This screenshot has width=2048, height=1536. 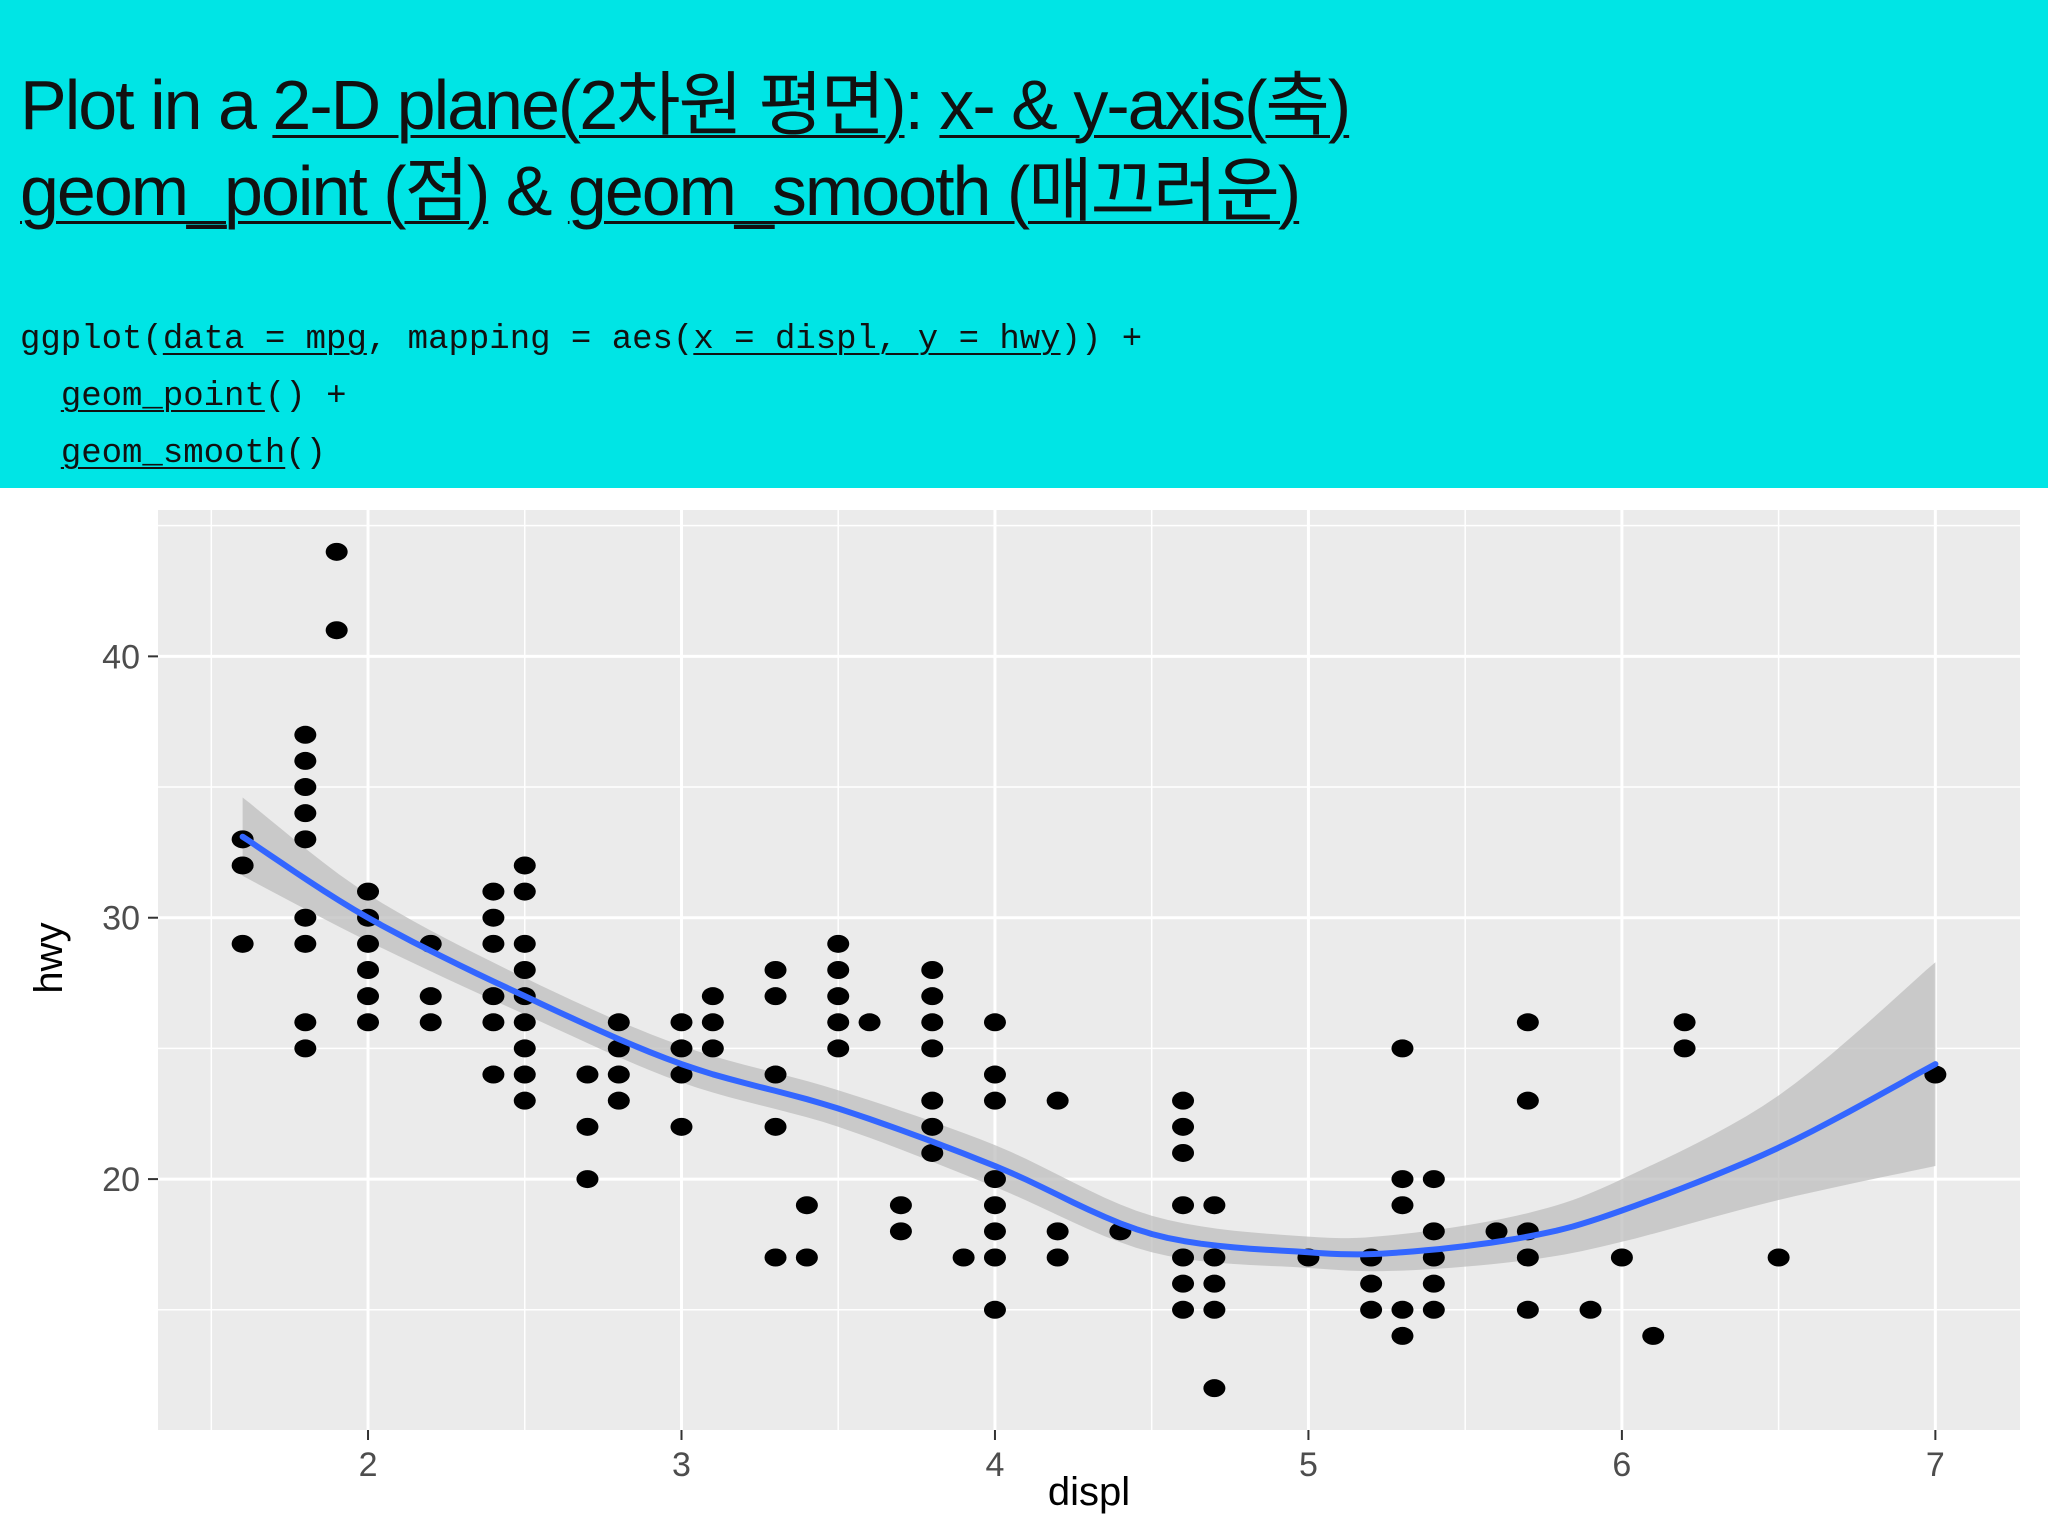 What do you see at coordinates (1308, 1465) in the screenshot?
I see `x-tick-label: 5` at bounding box center [1308, 1465].